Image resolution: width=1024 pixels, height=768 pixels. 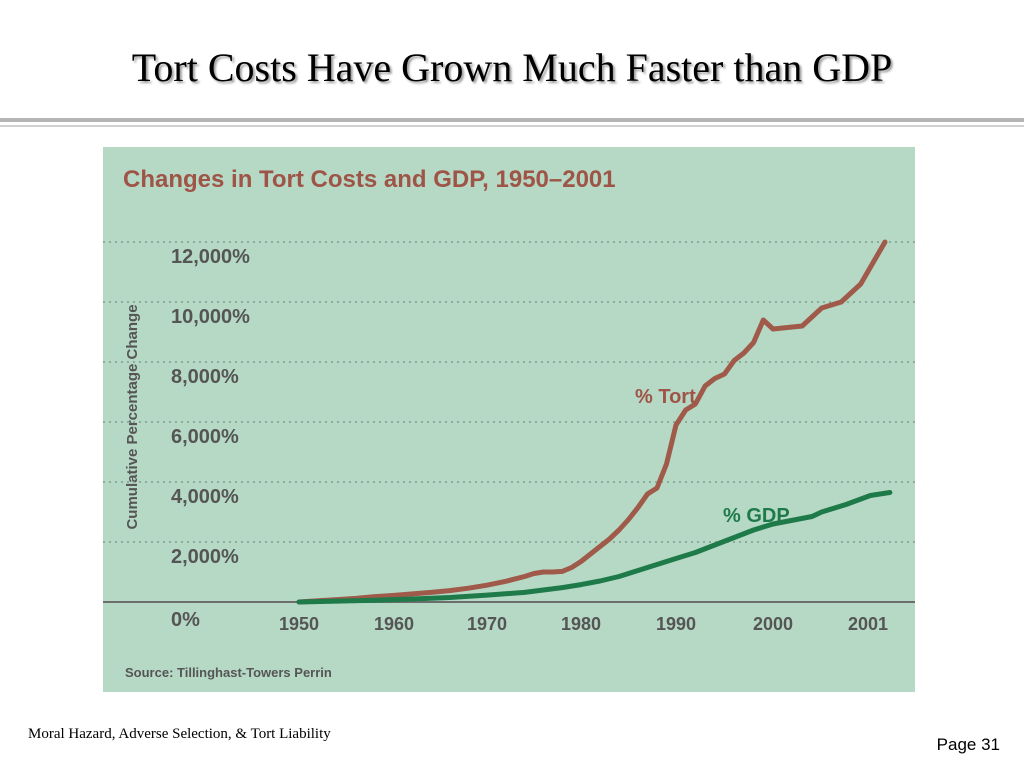 What do you see at coordinates (868, 624) in the screenshot?
I see `x-tick-label: 2001` at bounding box center [868, 624].